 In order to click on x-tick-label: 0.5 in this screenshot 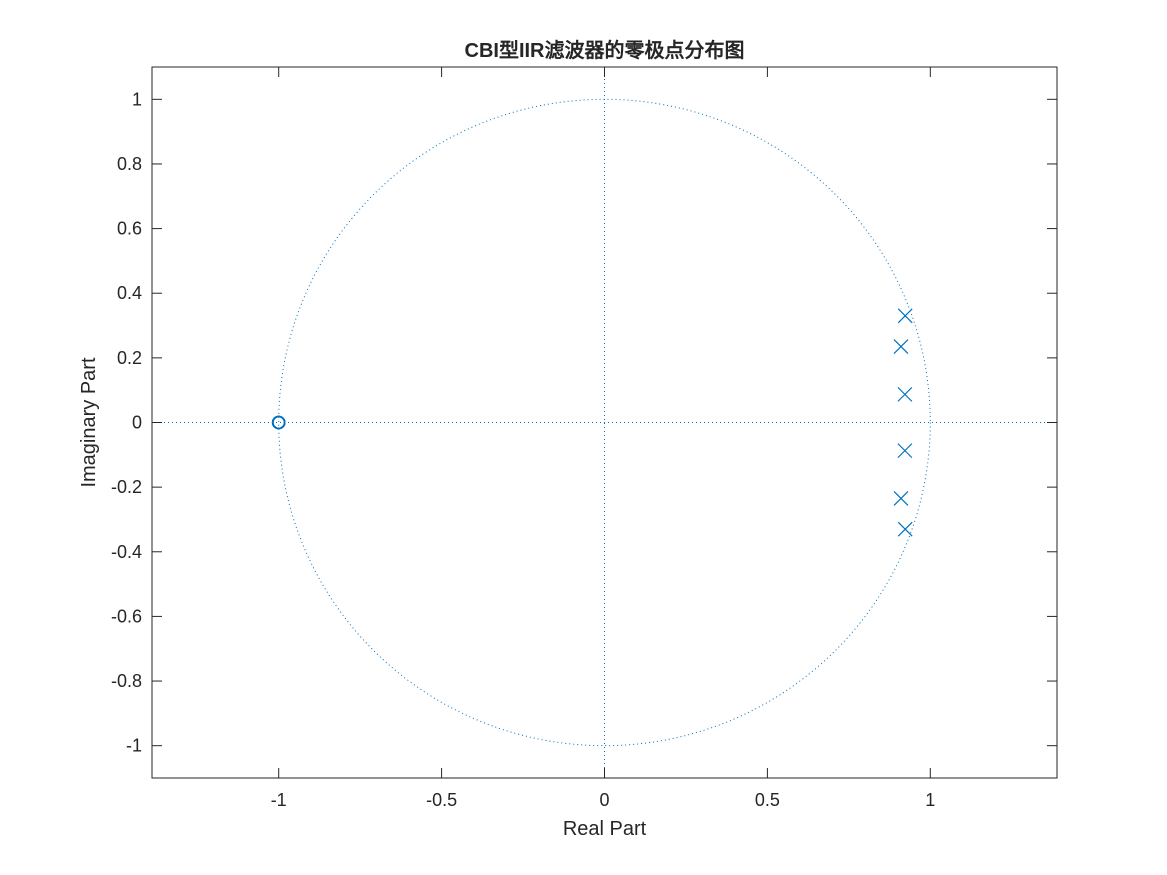, I will do `click(767, 800)`.